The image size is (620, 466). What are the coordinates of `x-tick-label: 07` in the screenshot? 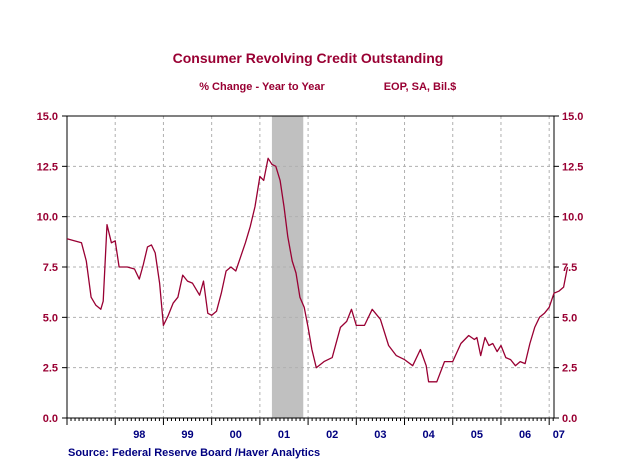 It's located at (559, 435).